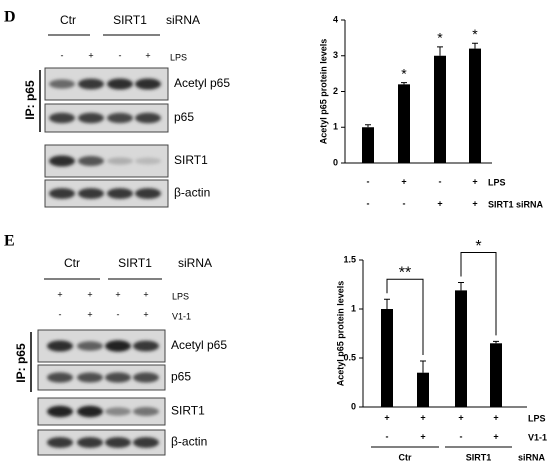  I want to click on y-tick-label: 3, so click(335, 55).